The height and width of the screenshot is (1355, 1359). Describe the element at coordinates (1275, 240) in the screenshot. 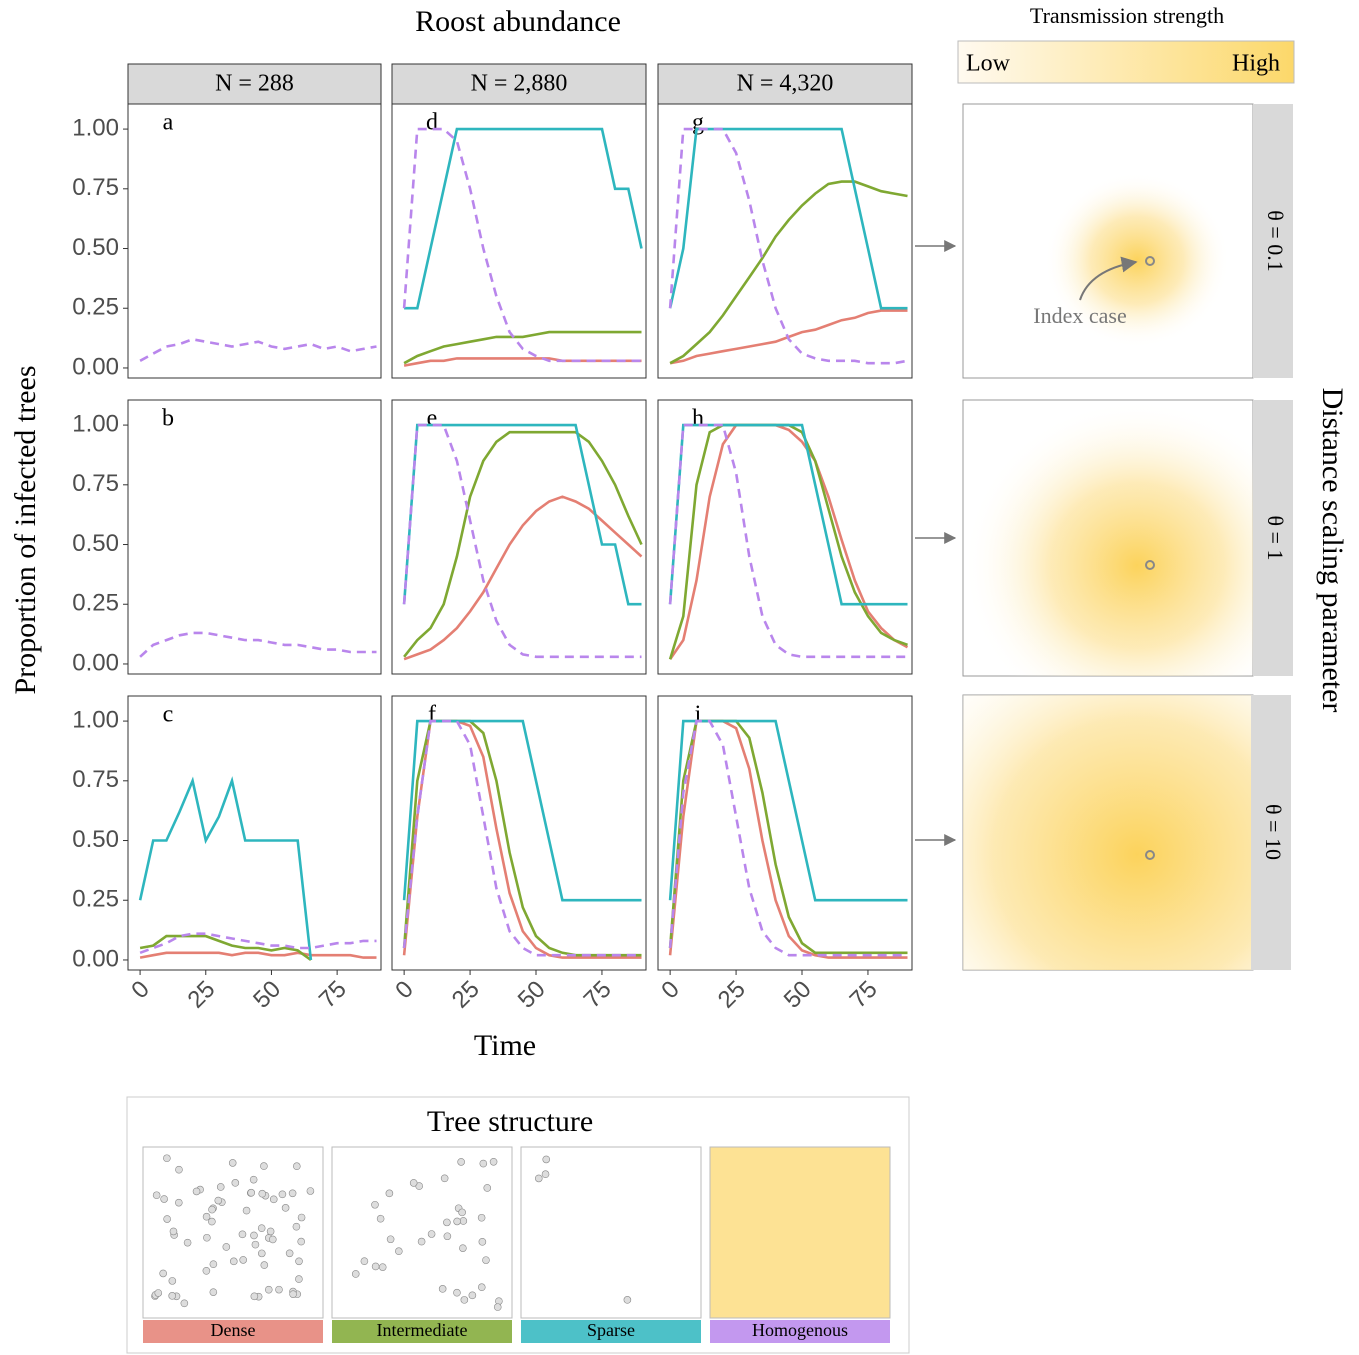

I see `strip-label: θ = 0.1` at that location.